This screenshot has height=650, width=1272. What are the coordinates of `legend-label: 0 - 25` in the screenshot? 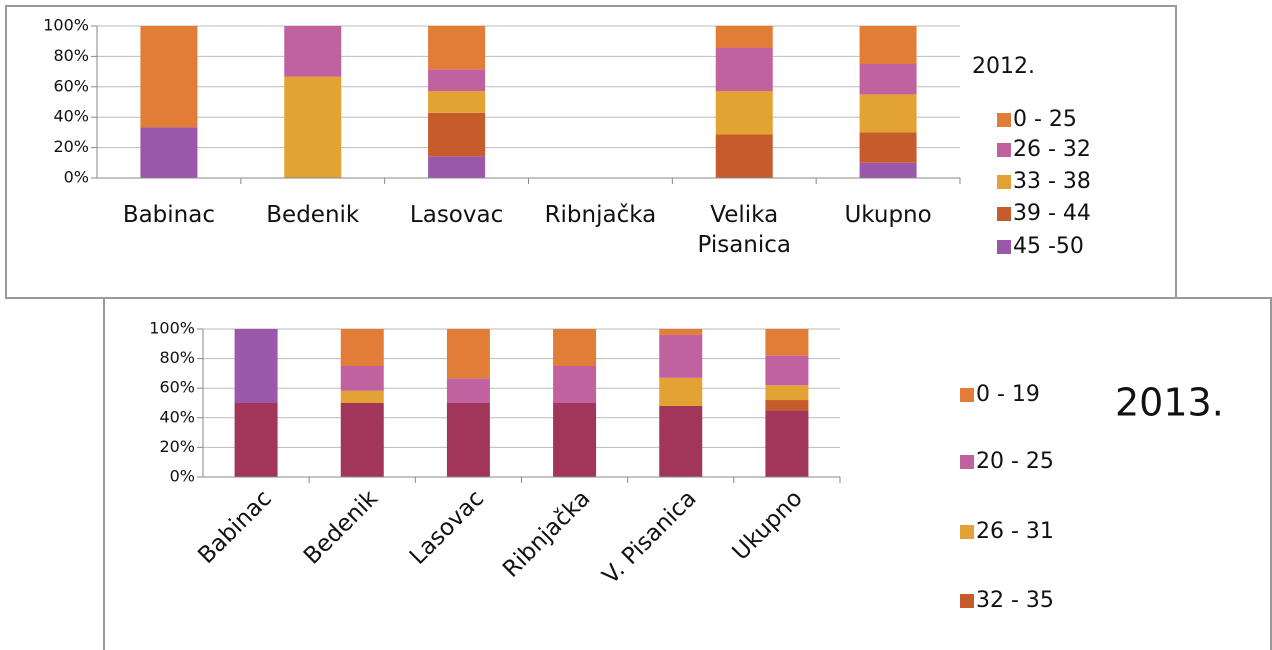 It's located at (1045, 119).